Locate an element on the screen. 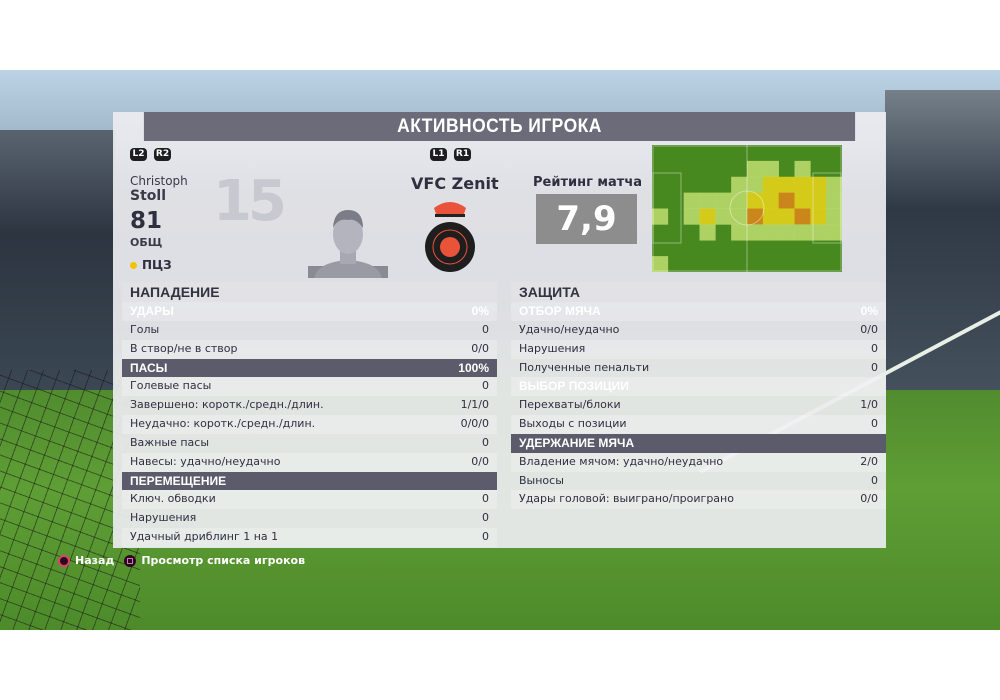  overall-label: ОБЩ is located at coordinates (146, 242).